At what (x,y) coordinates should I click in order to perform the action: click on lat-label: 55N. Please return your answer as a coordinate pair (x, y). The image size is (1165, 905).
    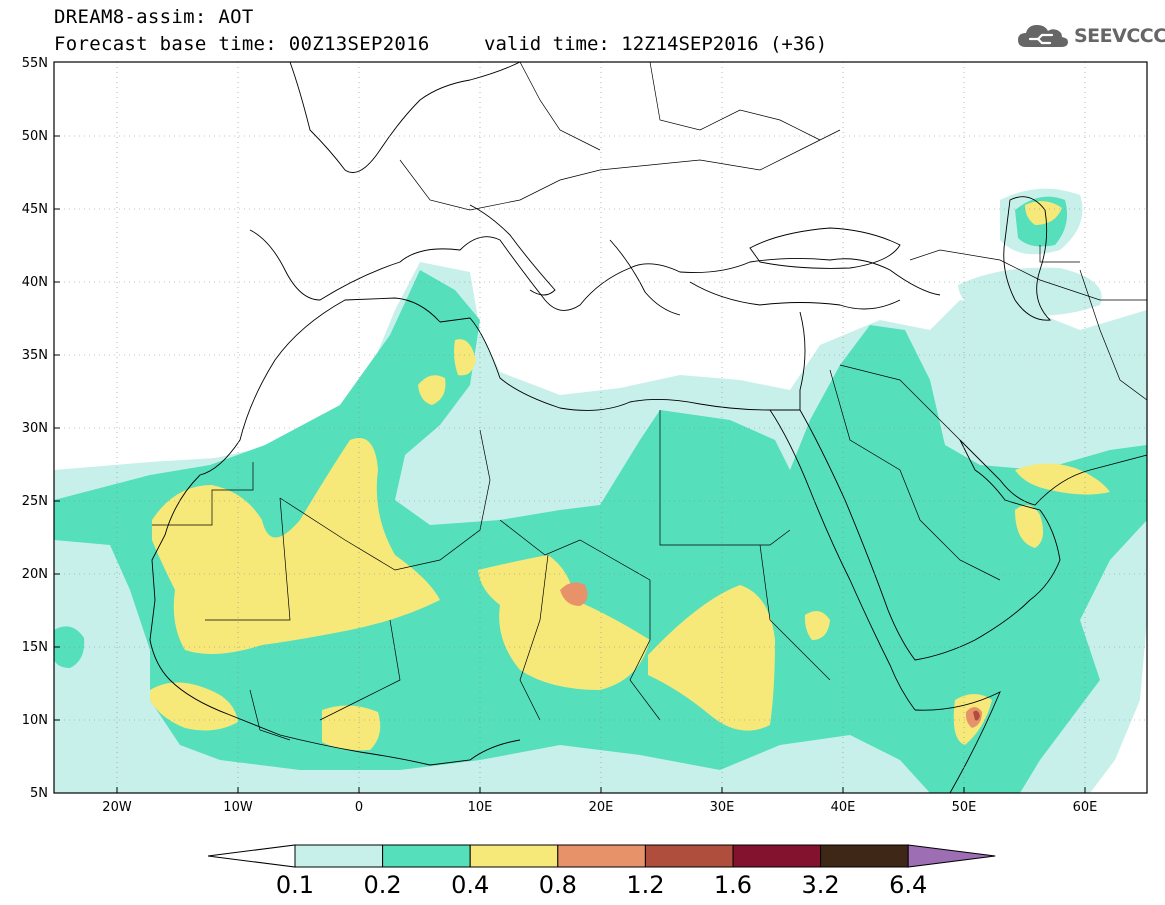
    Looking at the image, I should click on (35, 63).